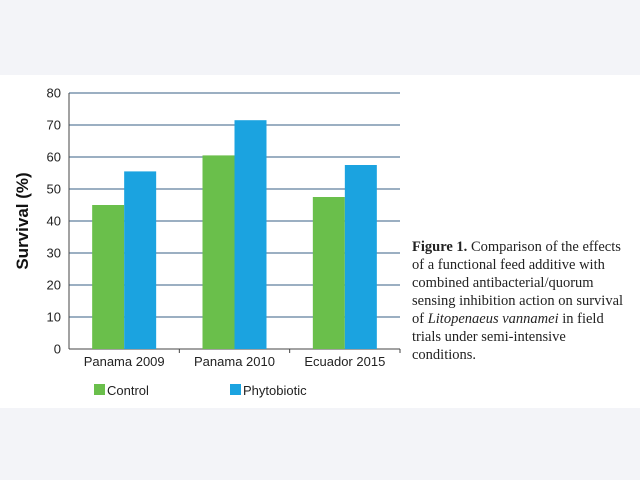 This screenshot has height=480, width=640. I want to click on x-tick-label: Panama 2009, so click(124, 361).